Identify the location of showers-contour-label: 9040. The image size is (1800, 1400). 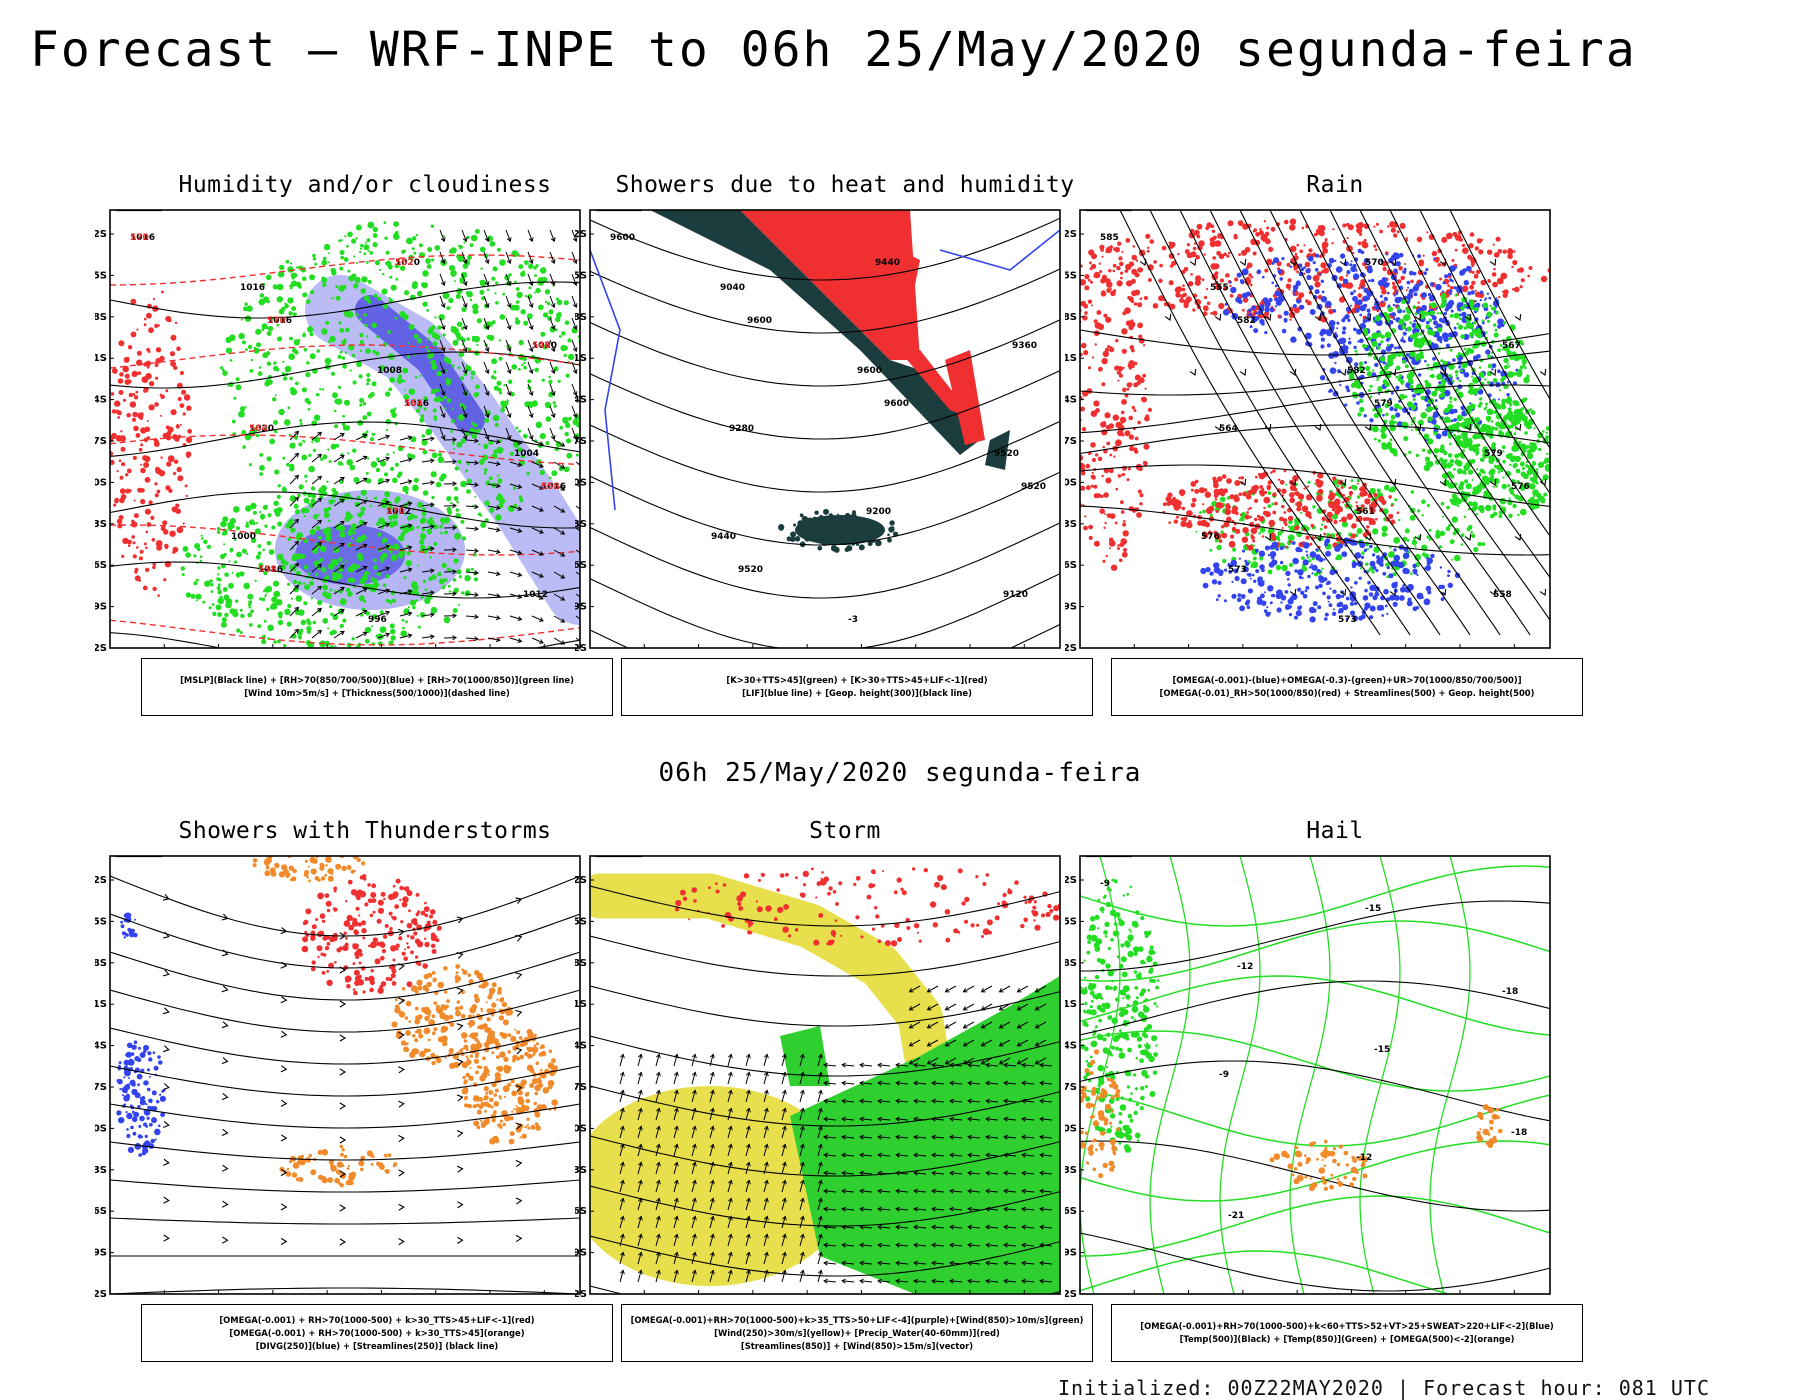
(732, 288).